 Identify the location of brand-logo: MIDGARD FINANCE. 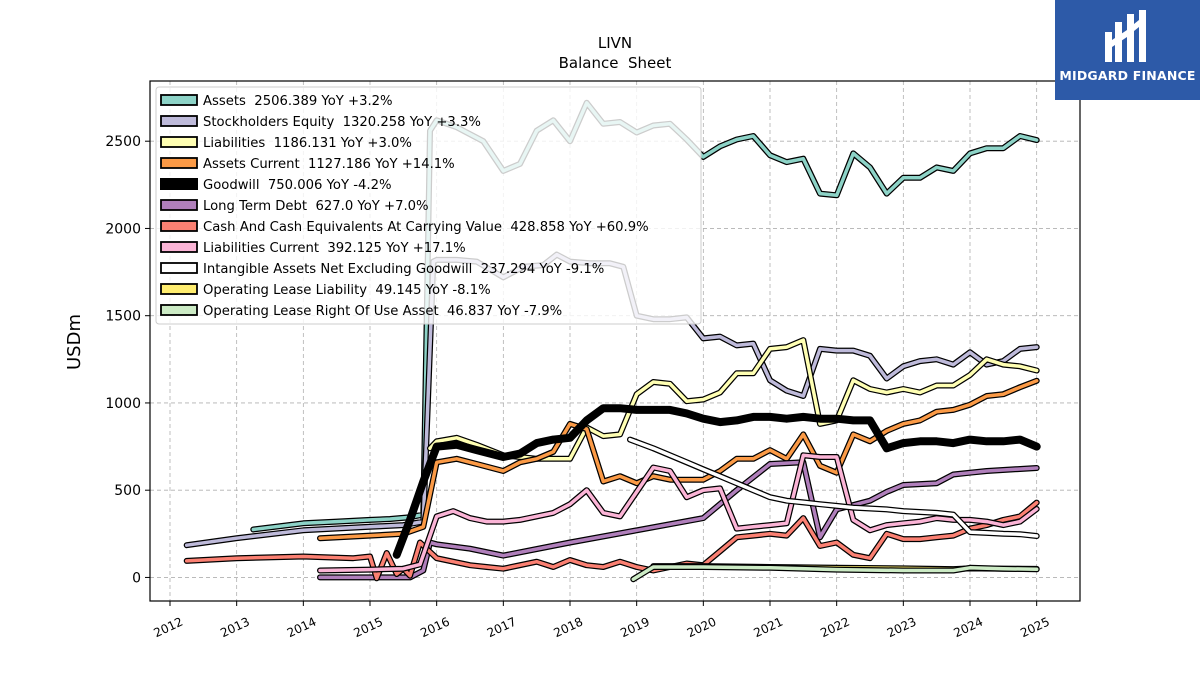
(1127, 50).